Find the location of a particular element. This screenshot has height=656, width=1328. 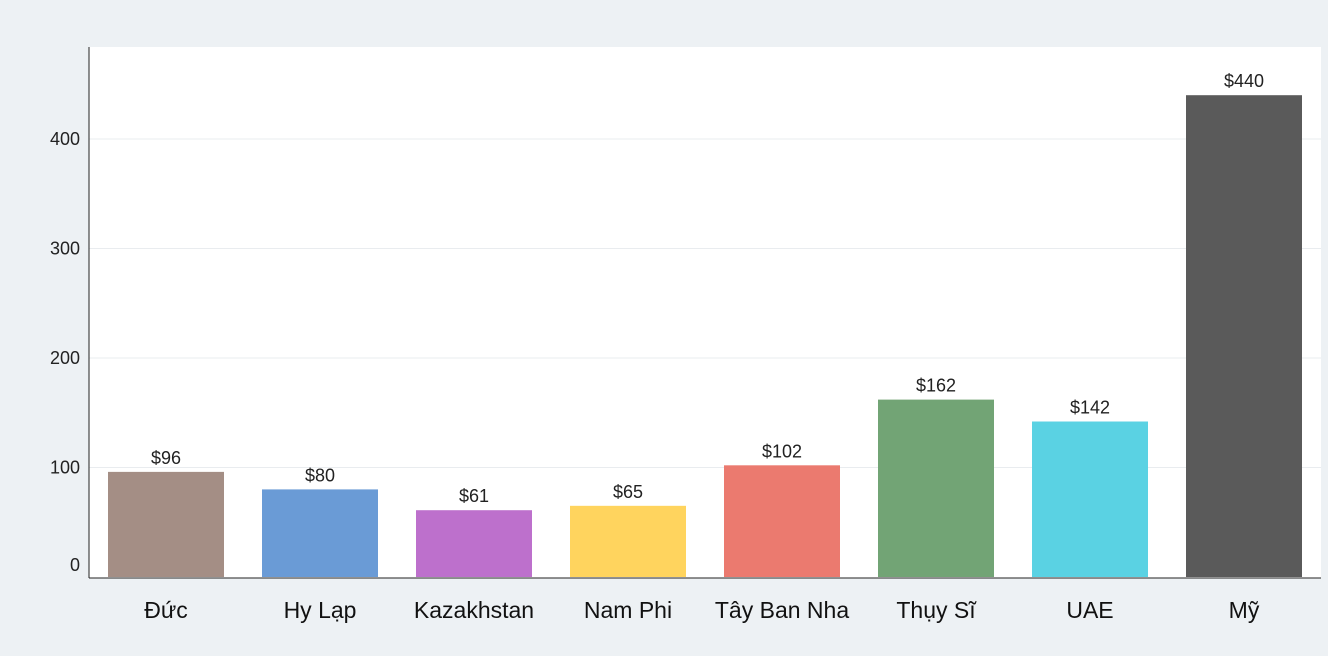

x-tick-label: Kazakhstan is located at coordinates (474, 610).